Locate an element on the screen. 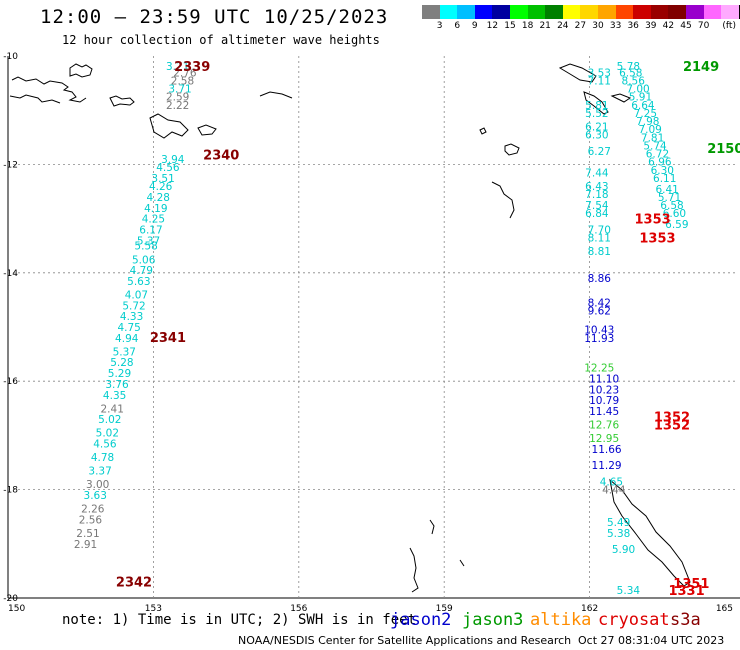 This screenshot has width=740, height=650. wave-height-value: 6.60 is located at coordinates (674, 214).